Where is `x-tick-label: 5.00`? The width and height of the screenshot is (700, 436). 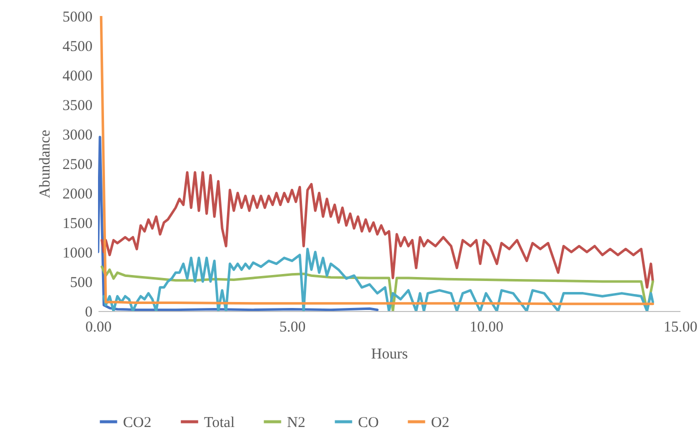 x-tick-label: 5.00 is located at coordinates (292, 328).